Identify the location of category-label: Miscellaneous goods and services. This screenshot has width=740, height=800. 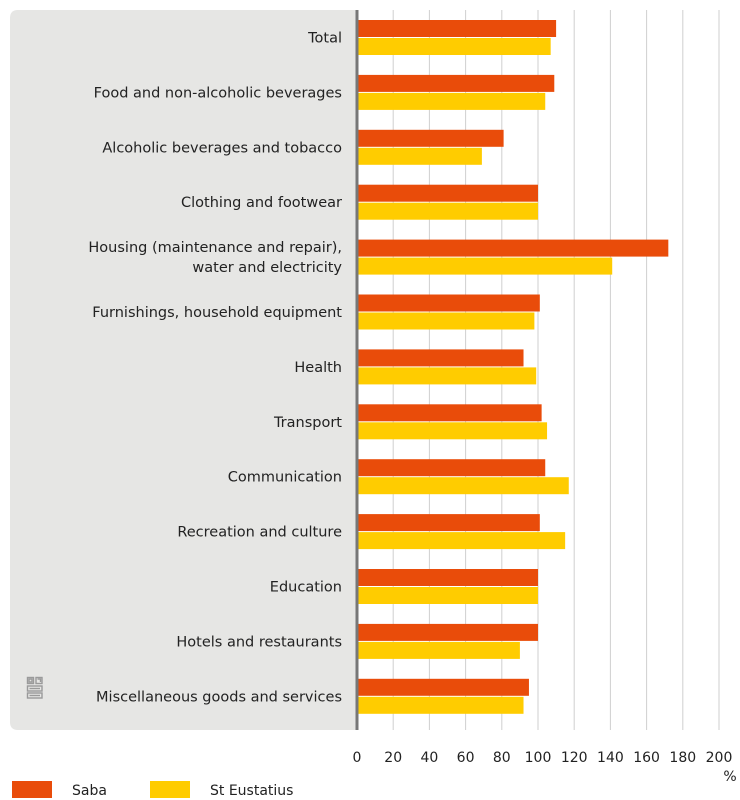
(219, 697).